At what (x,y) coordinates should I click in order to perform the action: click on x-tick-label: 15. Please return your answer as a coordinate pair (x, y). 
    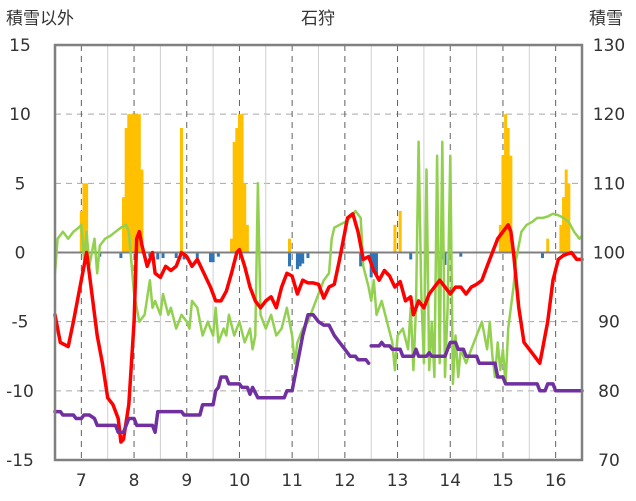
    Looking at the image, I should click on (503, 481).